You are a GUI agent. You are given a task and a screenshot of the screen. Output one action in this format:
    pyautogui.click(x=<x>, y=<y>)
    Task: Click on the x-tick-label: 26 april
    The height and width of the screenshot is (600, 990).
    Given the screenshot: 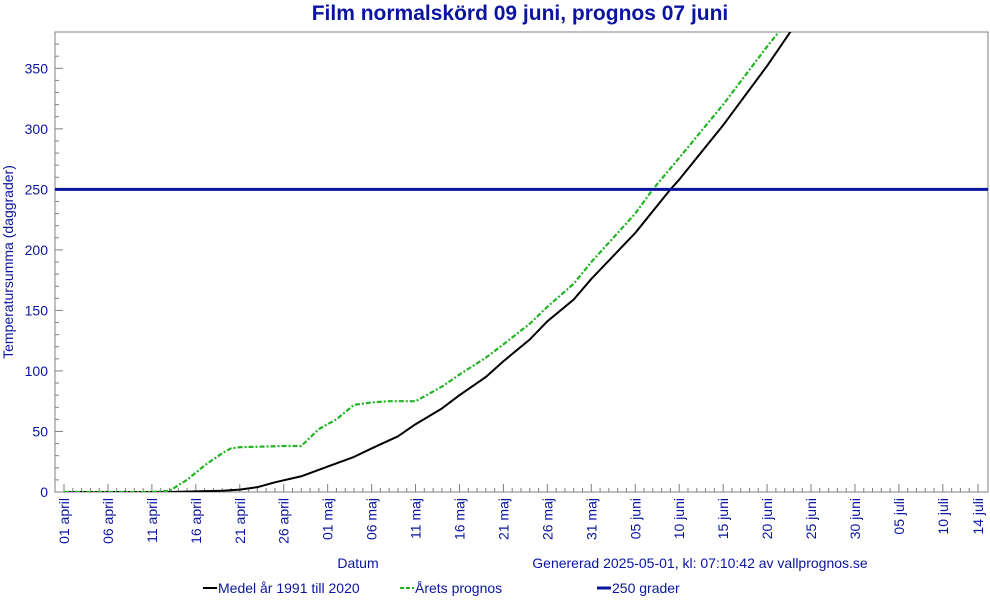 What is the action you would take?
    pyautogui.click(x=284, y=521)
    